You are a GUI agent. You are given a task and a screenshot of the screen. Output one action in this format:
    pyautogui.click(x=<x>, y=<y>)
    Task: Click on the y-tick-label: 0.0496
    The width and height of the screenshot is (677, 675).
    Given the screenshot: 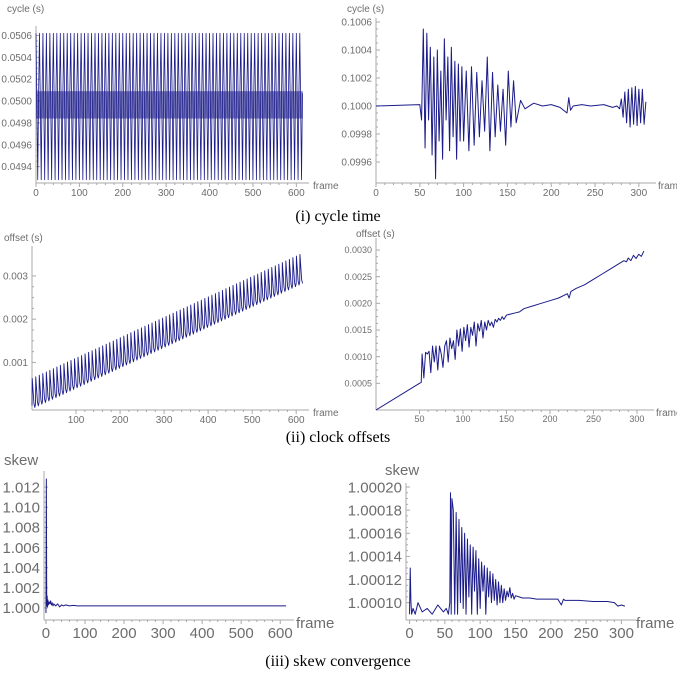 What is the action you would take?
    pyautogui.click(x=16, y=145)
    